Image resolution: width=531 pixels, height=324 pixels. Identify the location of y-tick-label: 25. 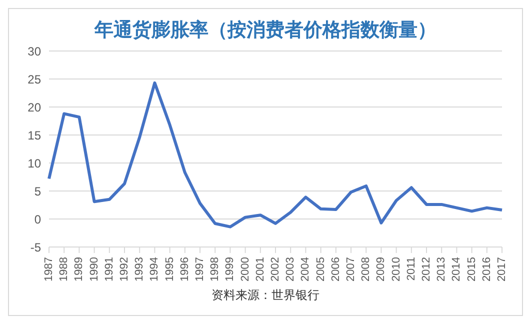
(35, 79).